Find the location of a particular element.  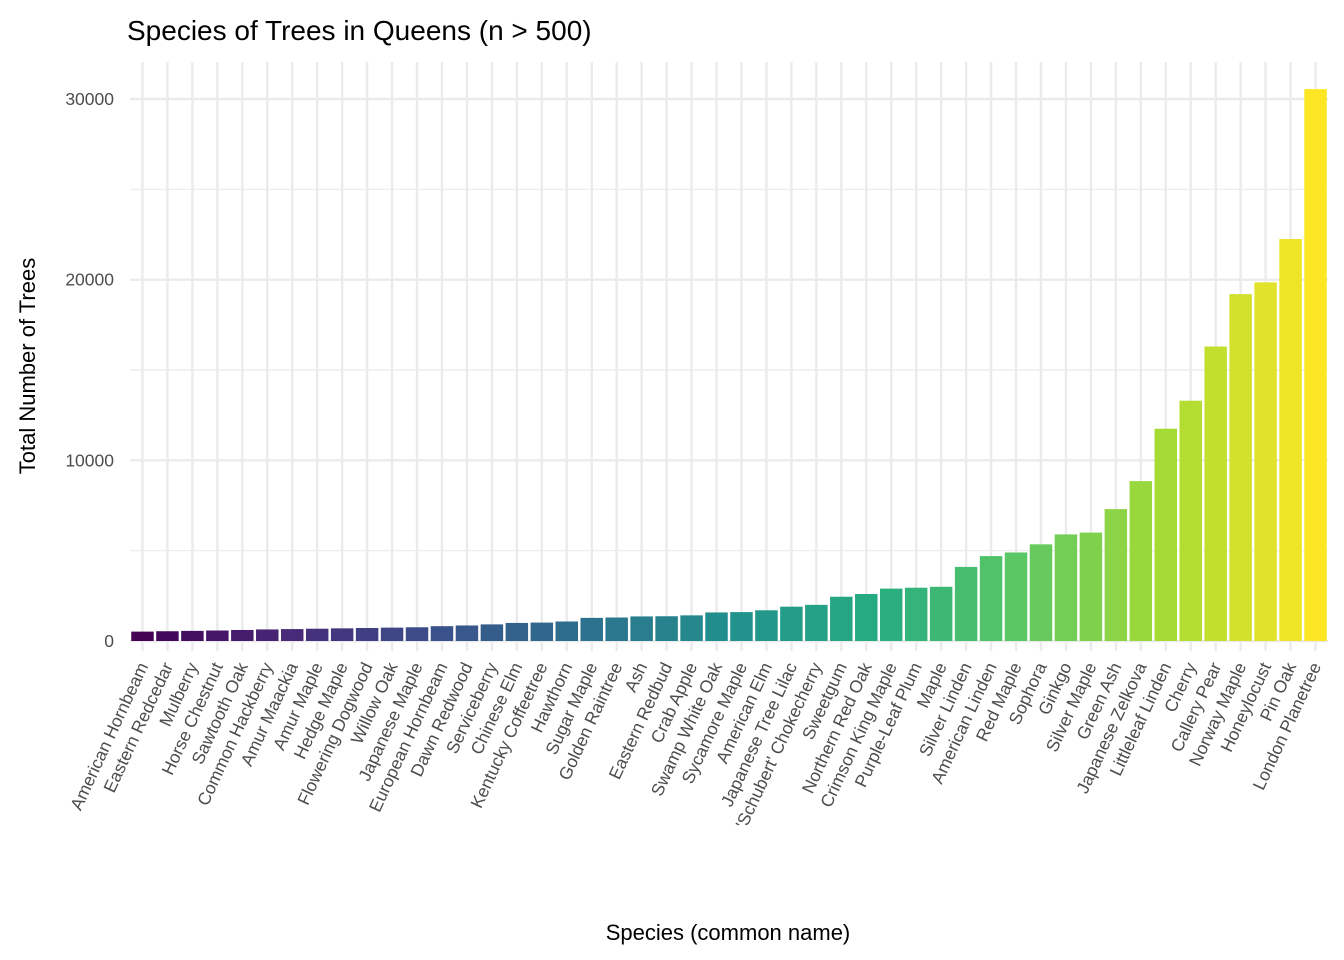

y-axis-label: Total Number of Trees is located at coordinates (27, 366).